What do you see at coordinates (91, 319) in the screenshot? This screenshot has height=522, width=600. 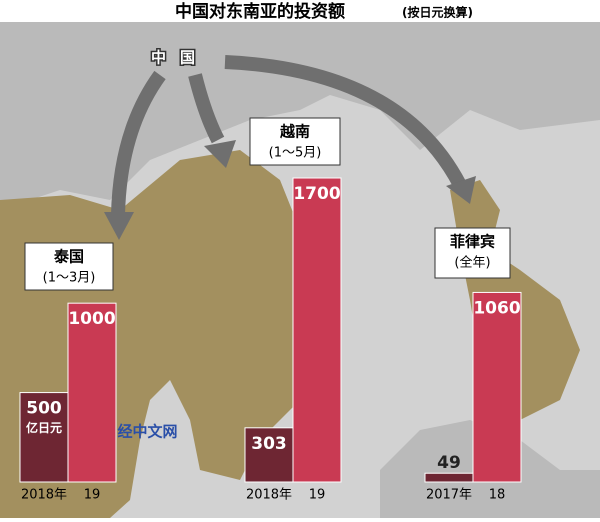 I see `value-label: 1000` at bounding box center [91, 319].